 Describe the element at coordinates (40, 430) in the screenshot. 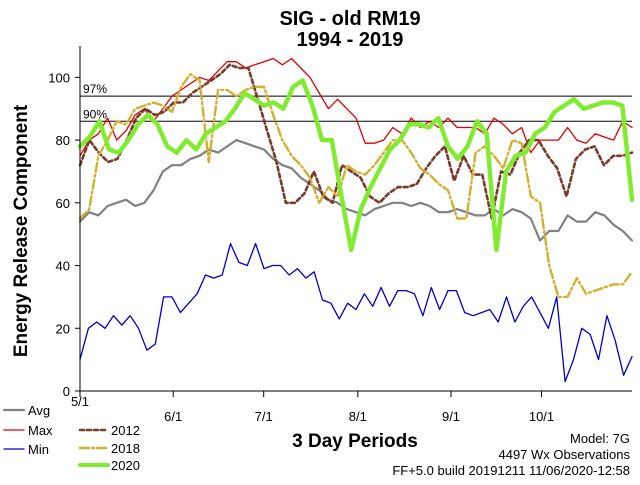

I see `legend-label-max: Max` at that location.